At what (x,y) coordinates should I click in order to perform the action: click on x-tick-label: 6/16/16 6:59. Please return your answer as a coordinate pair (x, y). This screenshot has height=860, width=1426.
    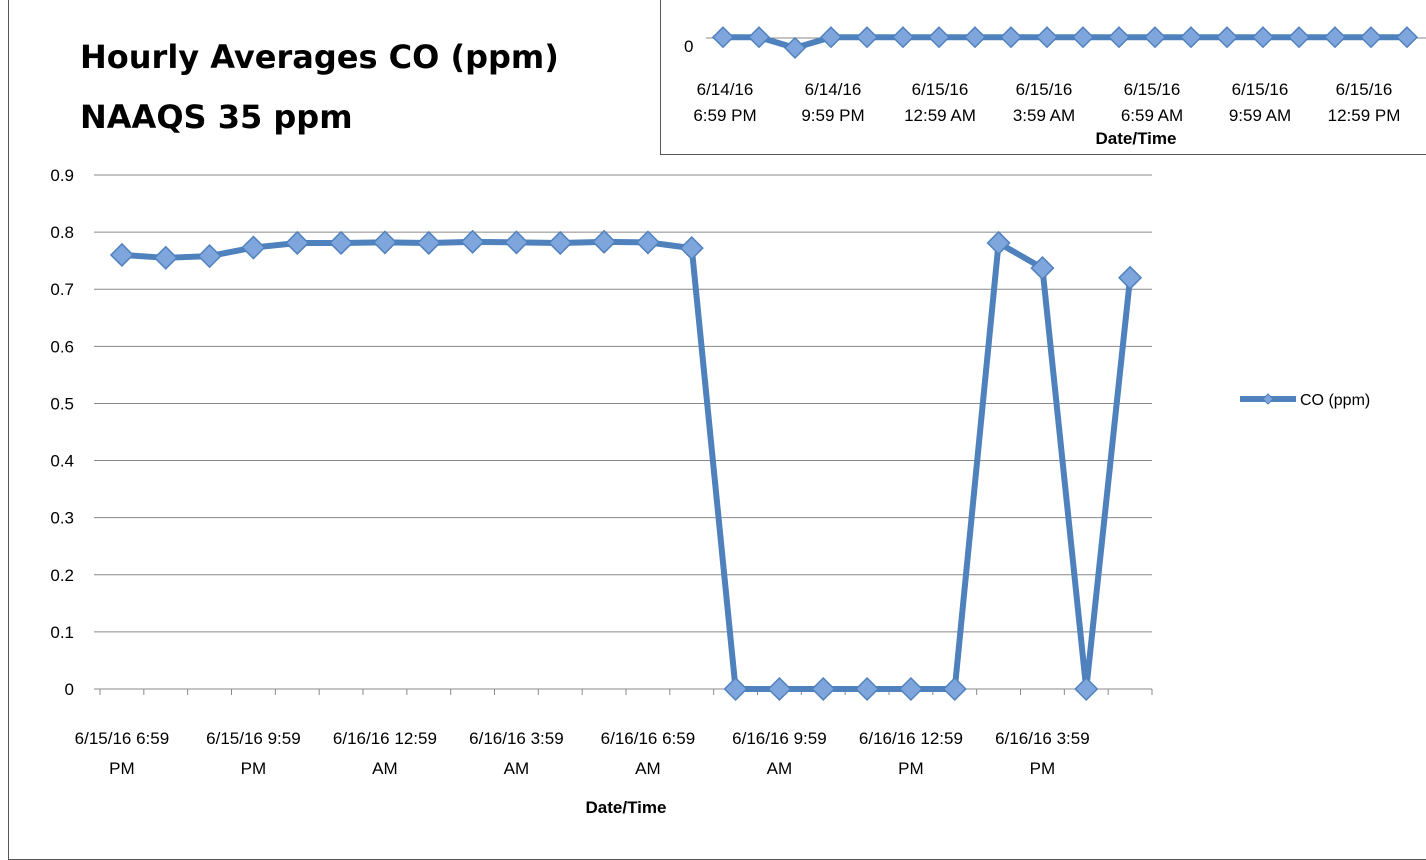
    Looking at the image, I should click on (648, 738).